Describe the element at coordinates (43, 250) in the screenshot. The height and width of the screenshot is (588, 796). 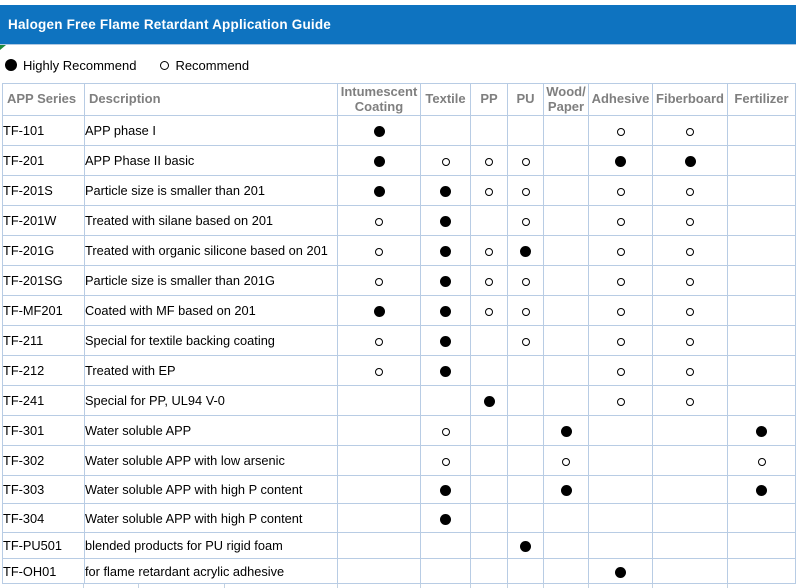
I see `series-cell: TF-201G` at that location.